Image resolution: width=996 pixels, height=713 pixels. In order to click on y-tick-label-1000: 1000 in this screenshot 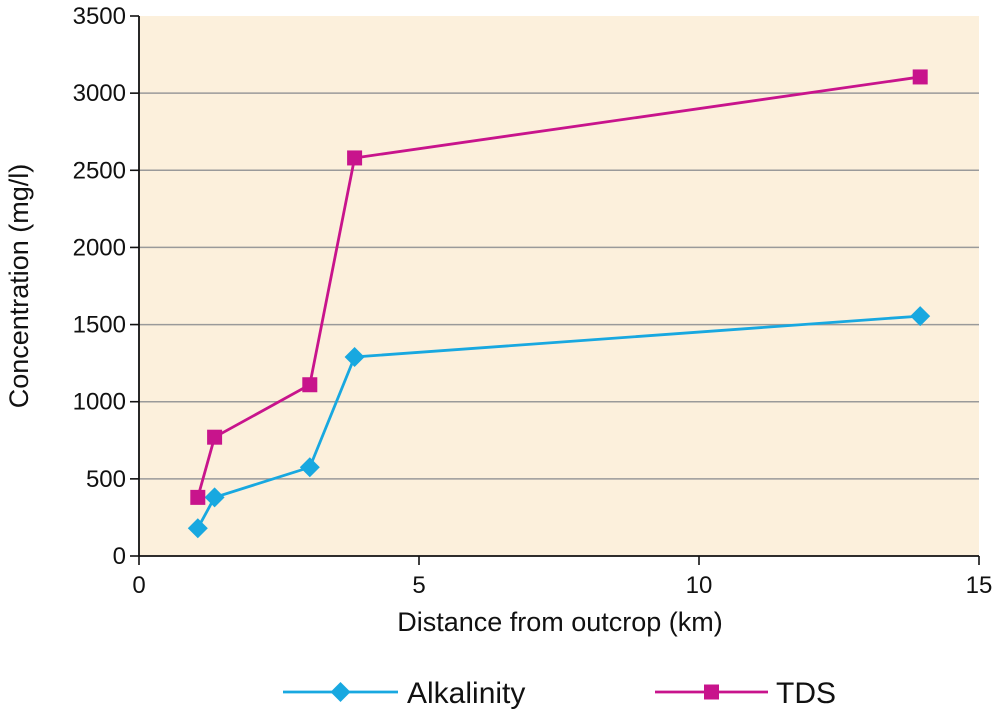, I will do `click(99, 402)`.